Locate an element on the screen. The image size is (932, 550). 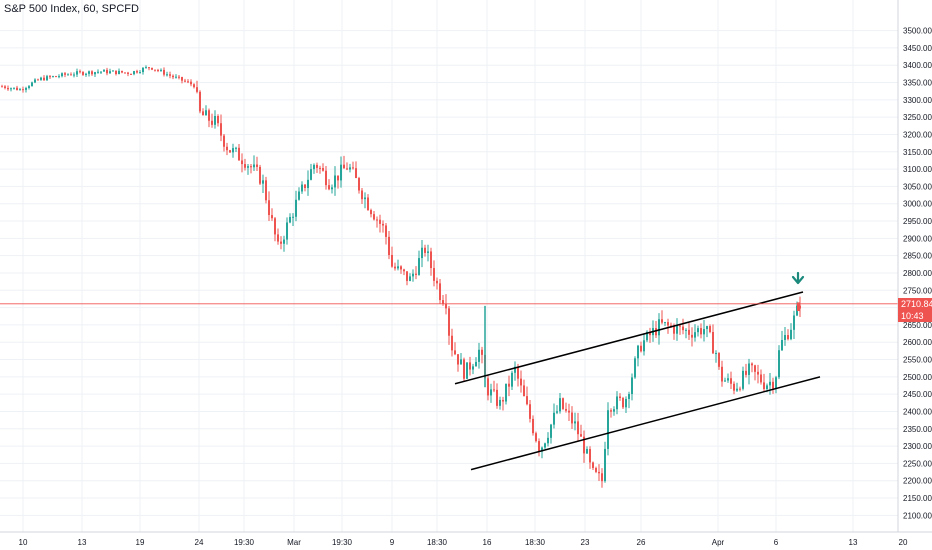
y-tick-label: 3250.00 is located at coordinates (917, 117).